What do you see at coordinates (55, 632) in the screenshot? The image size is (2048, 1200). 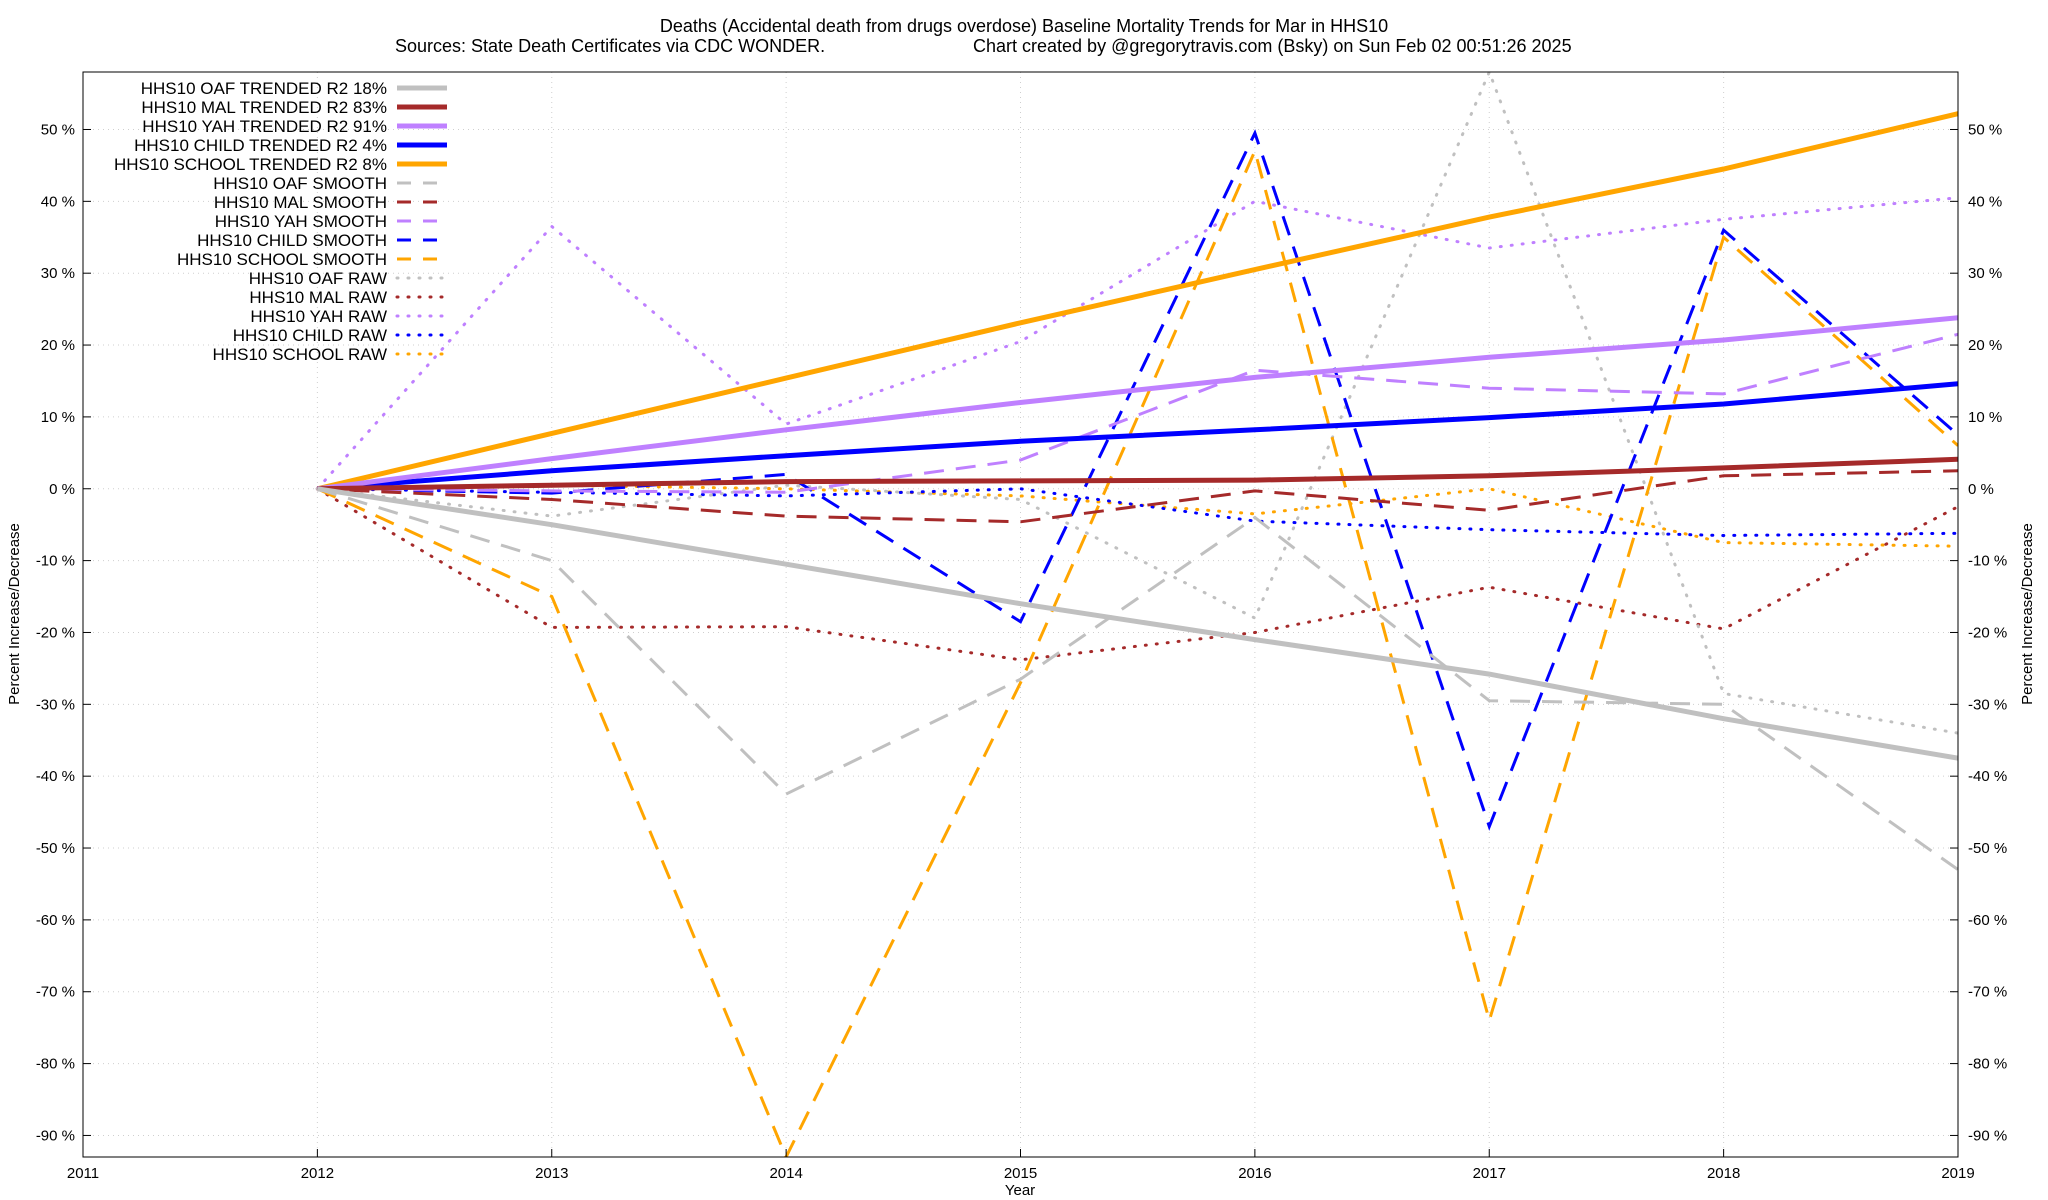 I see `y-tick-label: -20 %` at bounding box center [55, 632].